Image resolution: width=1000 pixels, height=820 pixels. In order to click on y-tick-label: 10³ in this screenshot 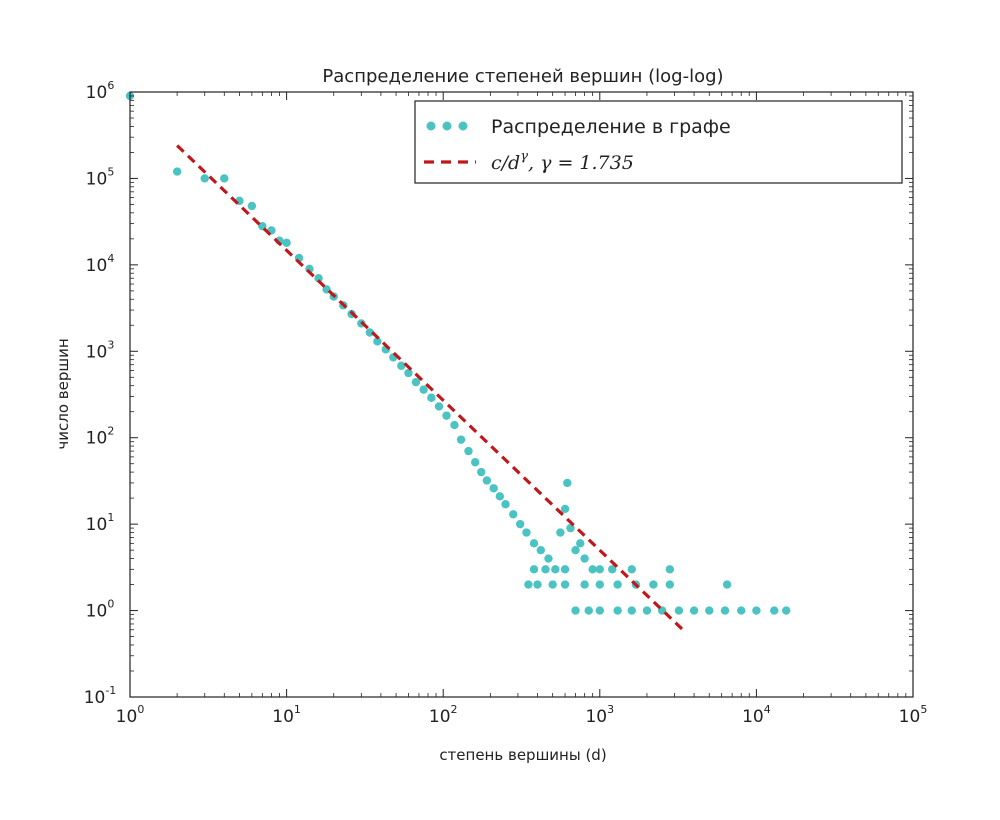, I will do `click(100, 350)`.